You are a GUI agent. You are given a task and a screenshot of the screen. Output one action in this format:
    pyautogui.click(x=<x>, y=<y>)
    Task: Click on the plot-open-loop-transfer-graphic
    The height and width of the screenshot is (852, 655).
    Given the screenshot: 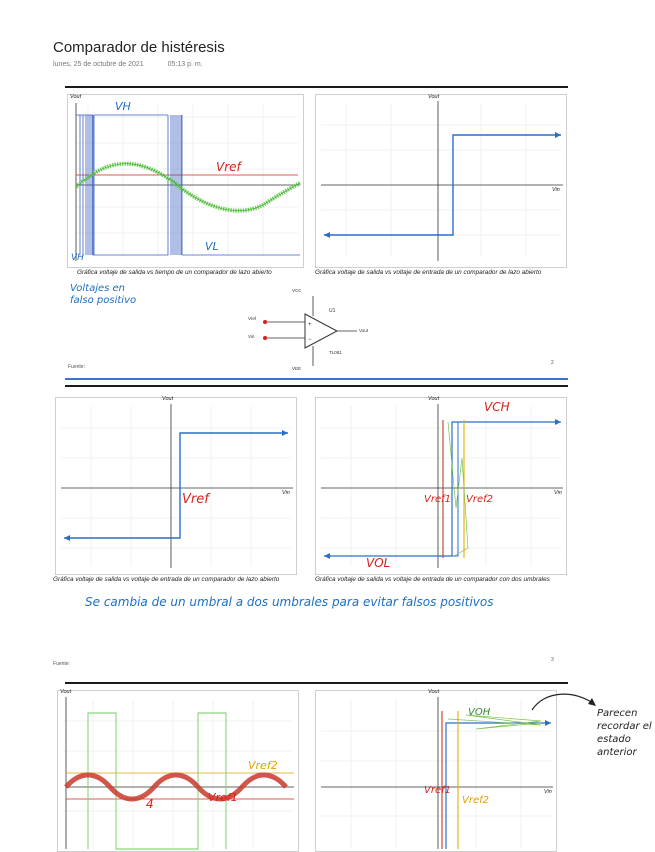 What is the action you would take?
    pyautogui.click(x=177, y=486)
    